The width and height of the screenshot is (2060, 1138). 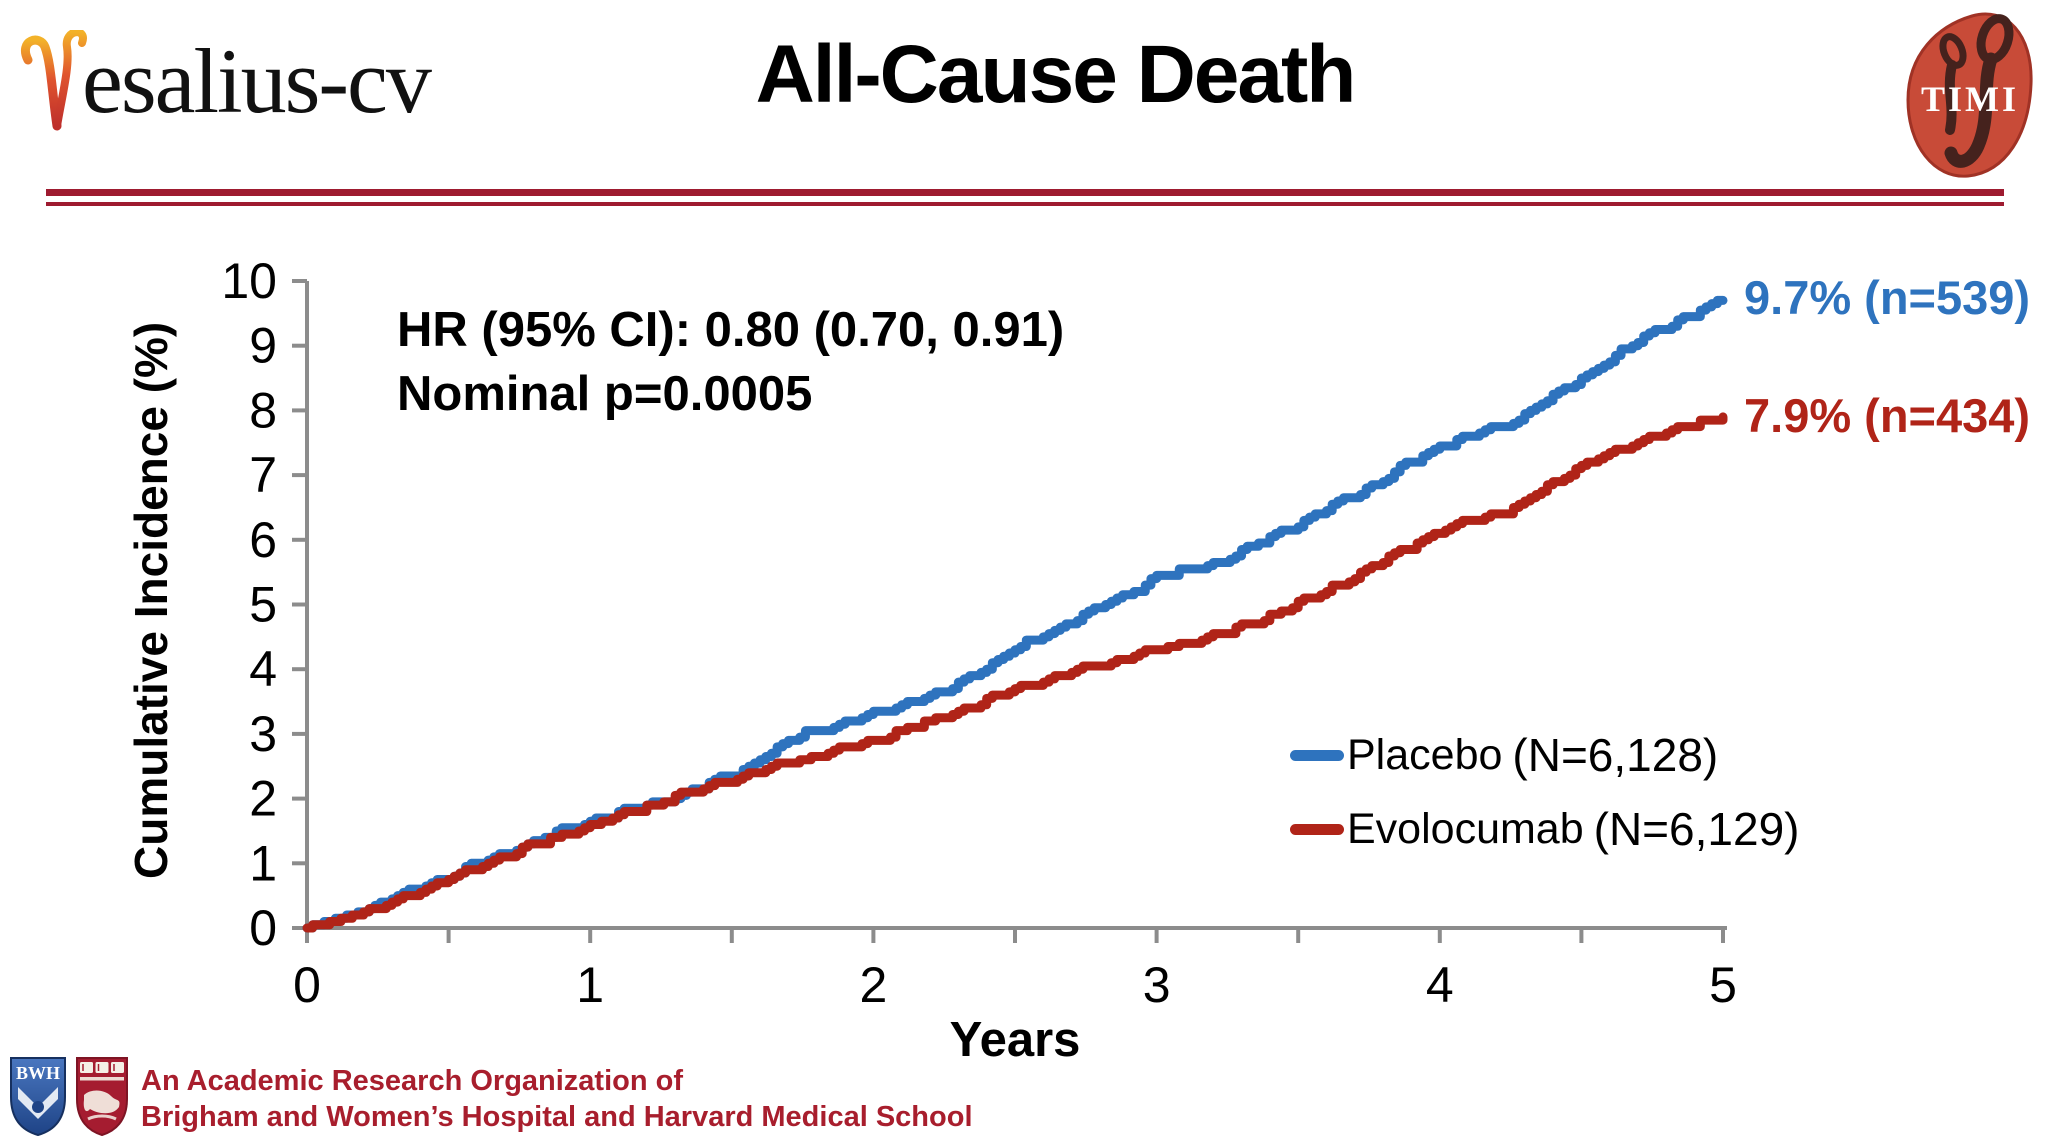 I want to click on page-title: All-Cause Death, so click(x=1056, y=74).